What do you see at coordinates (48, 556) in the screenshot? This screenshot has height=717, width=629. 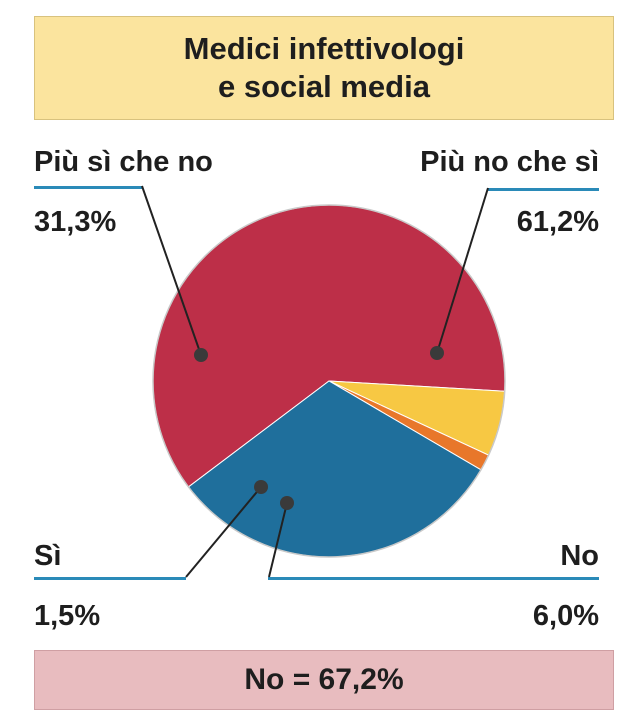 I see `label-si: Sì` at bounding box center [48, 556].